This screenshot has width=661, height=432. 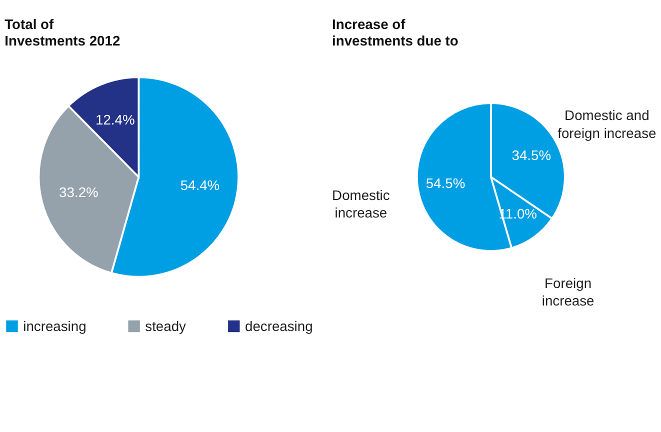 I want to click on slice-label: Foreign increase, so click(x=568, y=291).